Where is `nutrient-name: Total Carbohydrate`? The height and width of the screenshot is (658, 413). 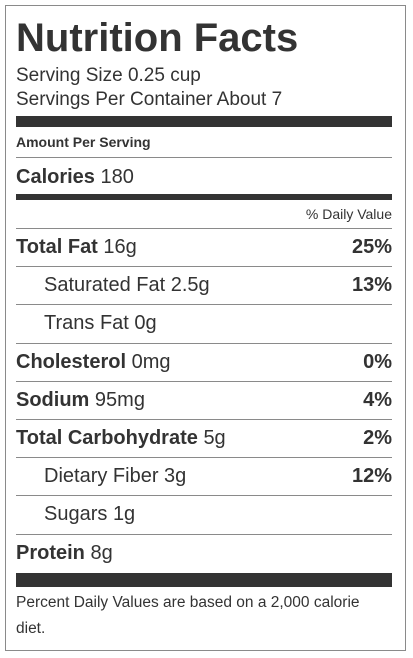 nutrient-name: Total Carbohydrate is located at coordinates (107, 438).